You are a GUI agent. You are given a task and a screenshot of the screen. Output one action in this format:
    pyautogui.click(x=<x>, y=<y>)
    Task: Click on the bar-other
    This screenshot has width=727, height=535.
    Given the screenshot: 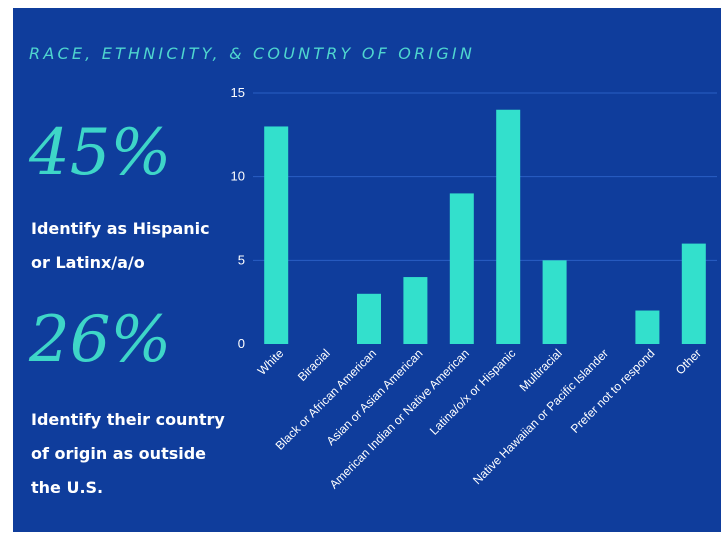 What is the action you would take?
    pyautogui.click(x=693, y=293)
    